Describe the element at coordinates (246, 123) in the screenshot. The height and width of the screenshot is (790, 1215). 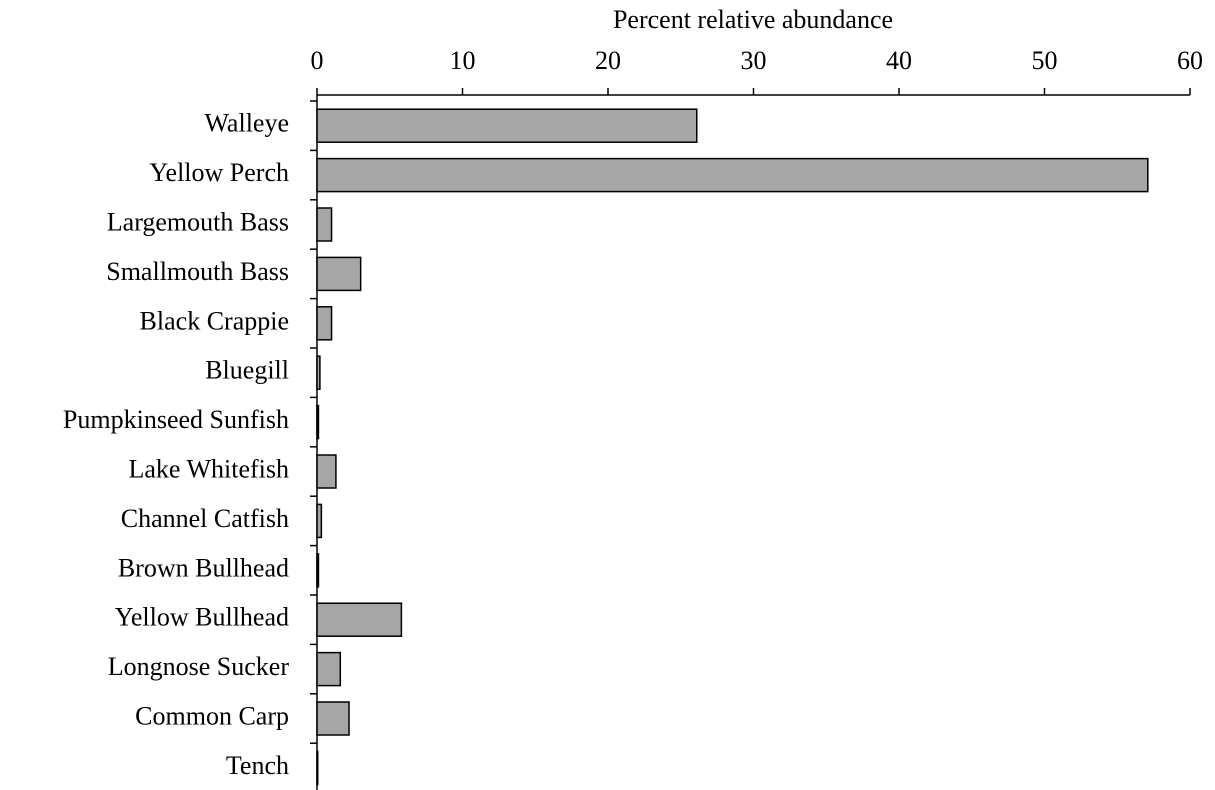
I see `y-tick-label: Walleye` at that location.